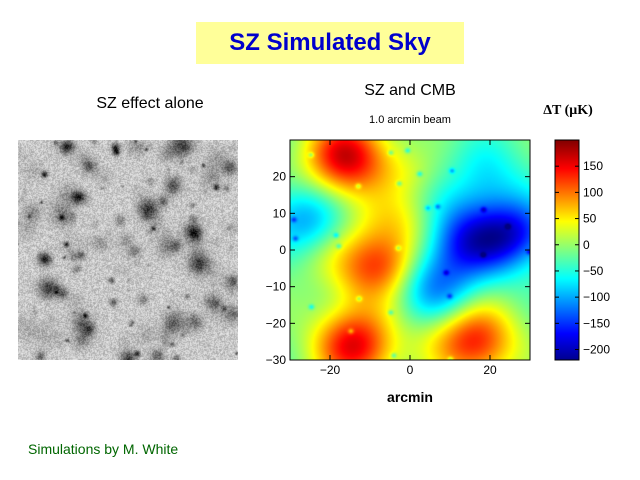 Image resolution: width=640 pixels, height=480 pixels. I want to click on x-tick-label: −20, so click(330, 370).